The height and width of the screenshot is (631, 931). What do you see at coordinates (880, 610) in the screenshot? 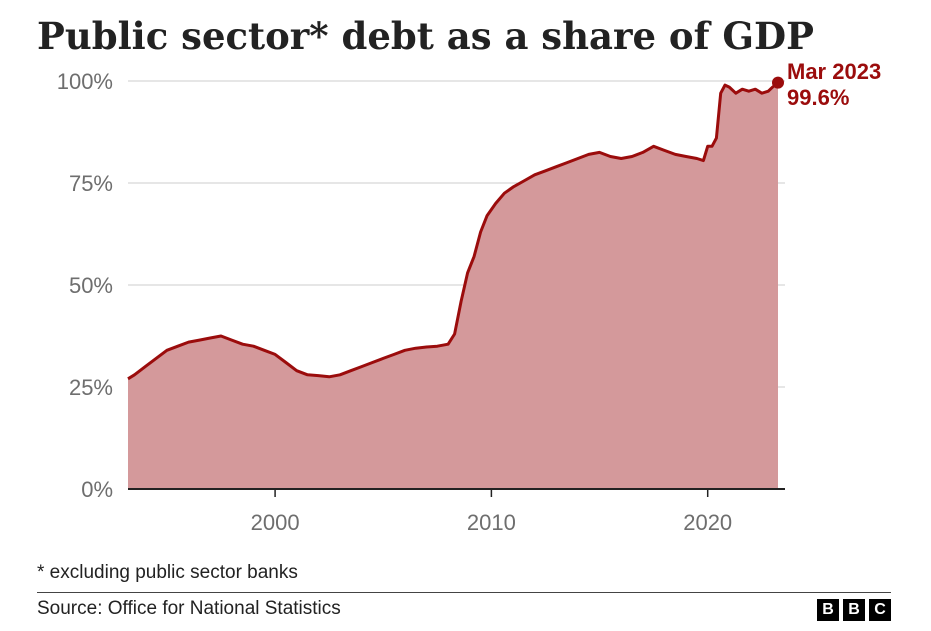
I see `bbc-logo-letter: C` at bounding box center [880, 610].